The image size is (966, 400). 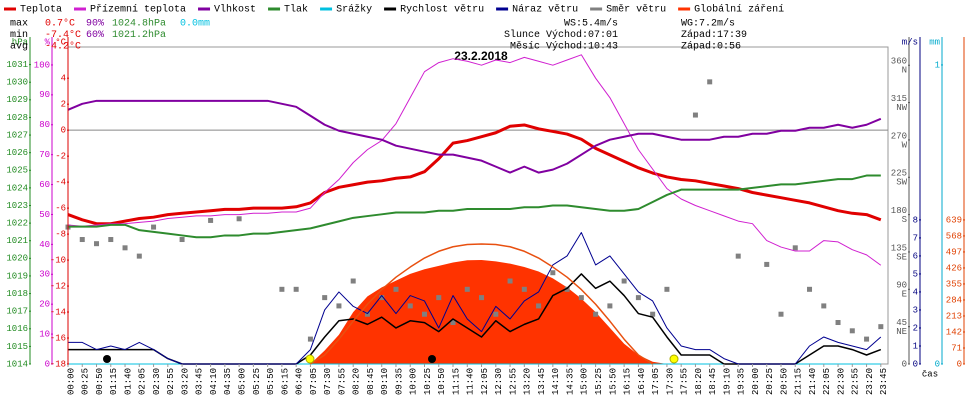 I want to click on y-tick-label: 360, so click(x=899, y=62).